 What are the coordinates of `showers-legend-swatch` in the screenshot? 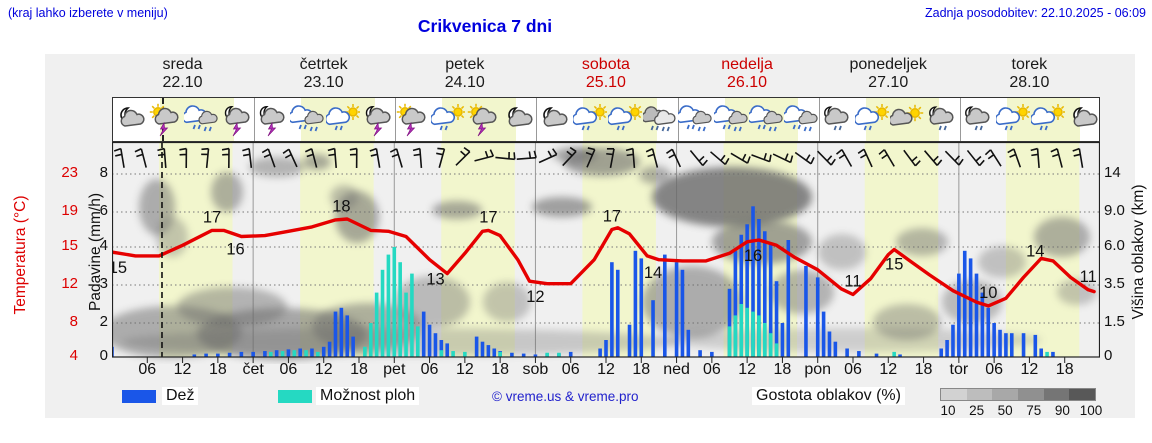 It's located at (295, 396).